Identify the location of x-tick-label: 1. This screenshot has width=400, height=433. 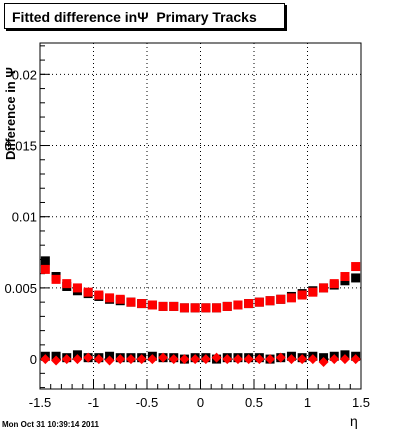
(307, 402).